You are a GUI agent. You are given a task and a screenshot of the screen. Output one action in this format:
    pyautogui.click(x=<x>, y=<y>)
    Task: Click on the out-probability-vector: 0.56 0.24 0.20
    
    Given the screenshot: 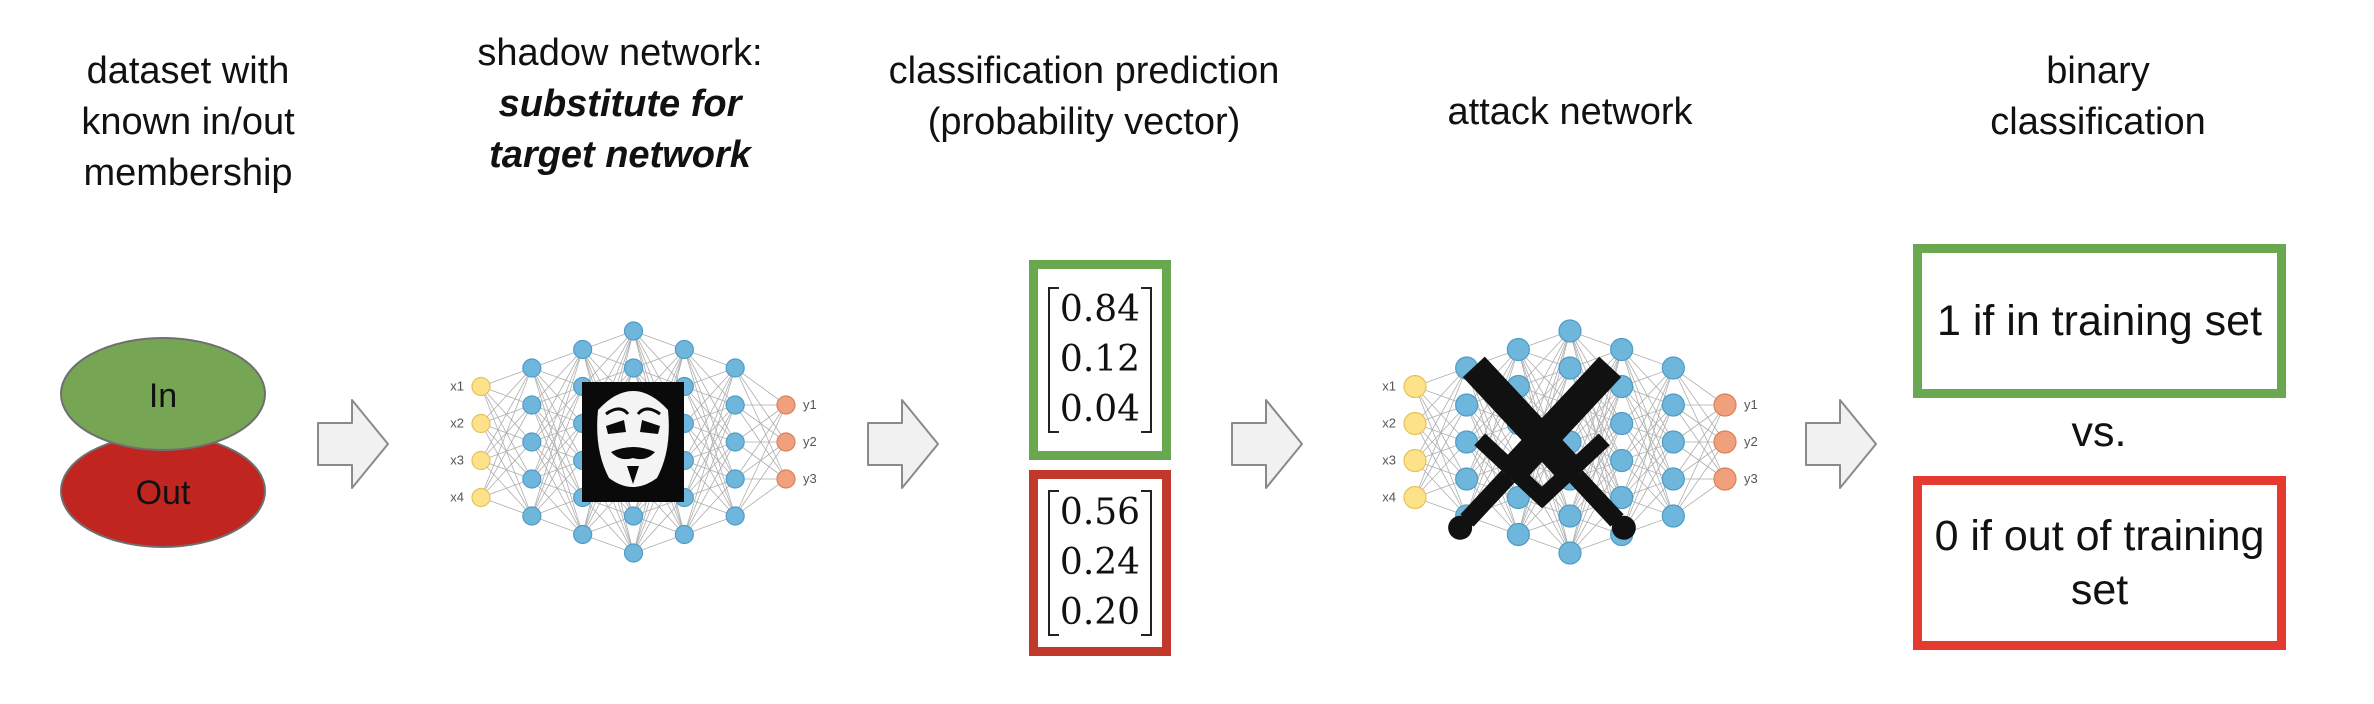 What is the action you would take?
    pyautogui.click(x=1100, y=563)
    